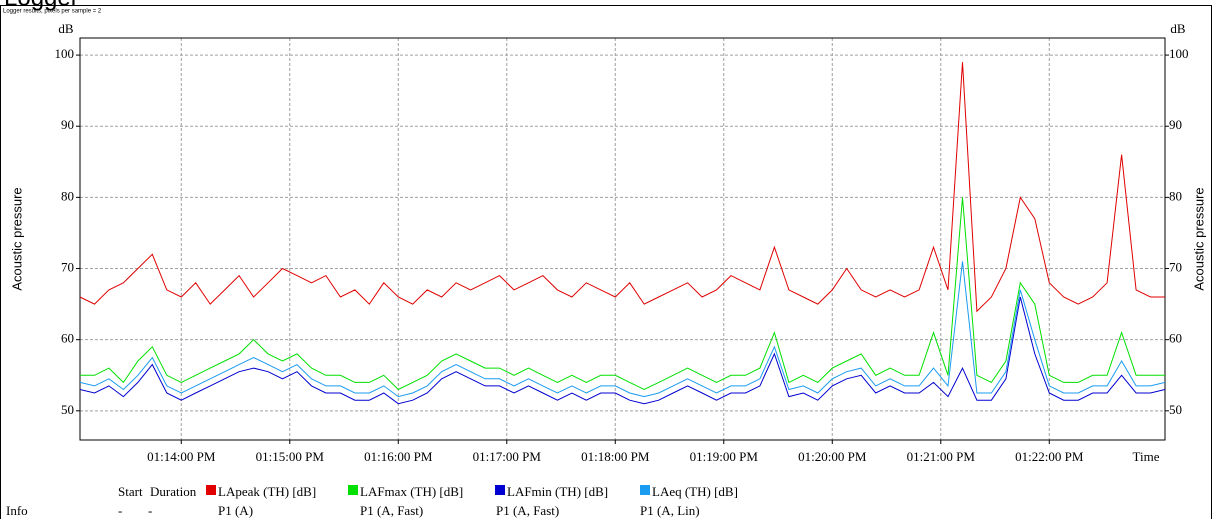 Image resolution: width=1212 pixels, height=519 pixels. Describe the element at coordinates (411, 491) in the screenshot. I see `legend-label: LAFmax (TH) [dB]` at that location.